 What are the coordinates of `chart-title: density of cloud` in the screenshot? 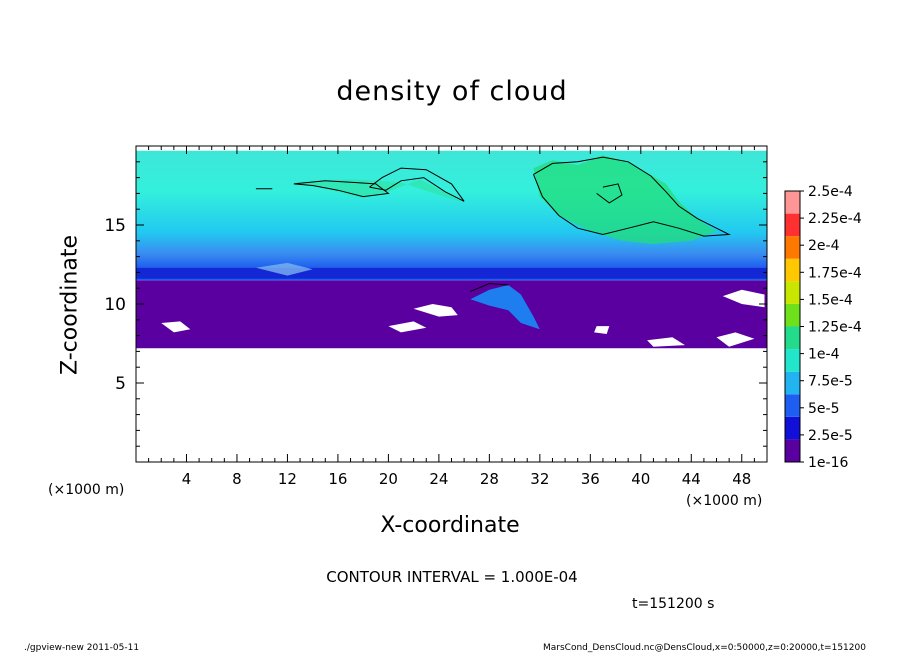 It's located at (452, 91).